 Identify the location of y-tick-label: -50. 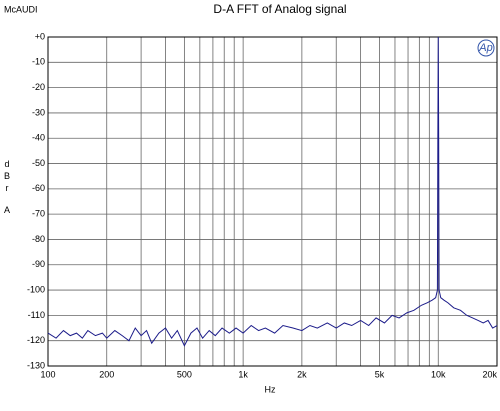
(38, 163).